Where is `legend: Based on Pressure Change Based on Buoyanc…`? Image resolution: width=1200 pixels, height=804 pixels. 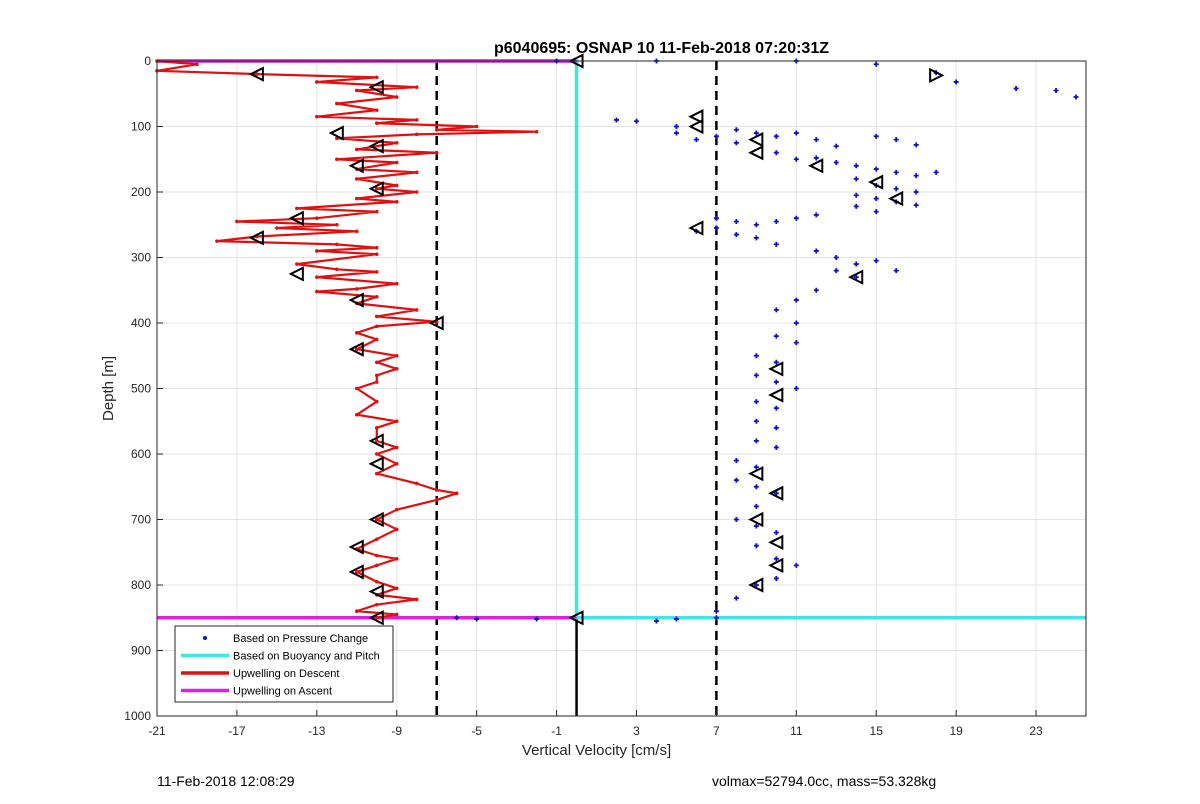
legend: Based on Pressure Change Based on Buoyanc… is located at coordinates (284, 664).